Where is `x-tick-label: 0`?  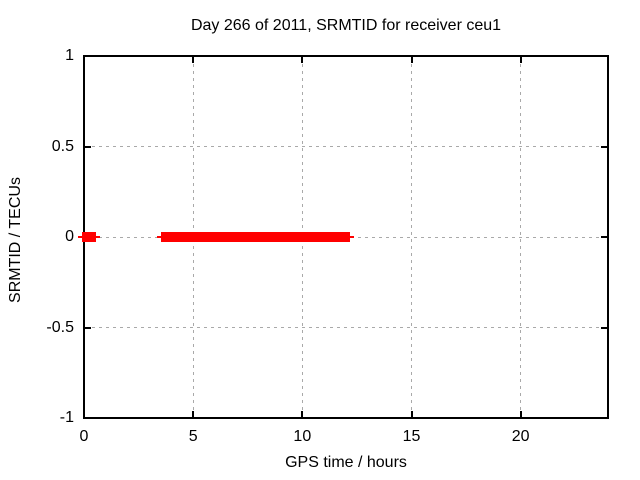 x-tick-label: 0 is located at coordinates (84, 436).